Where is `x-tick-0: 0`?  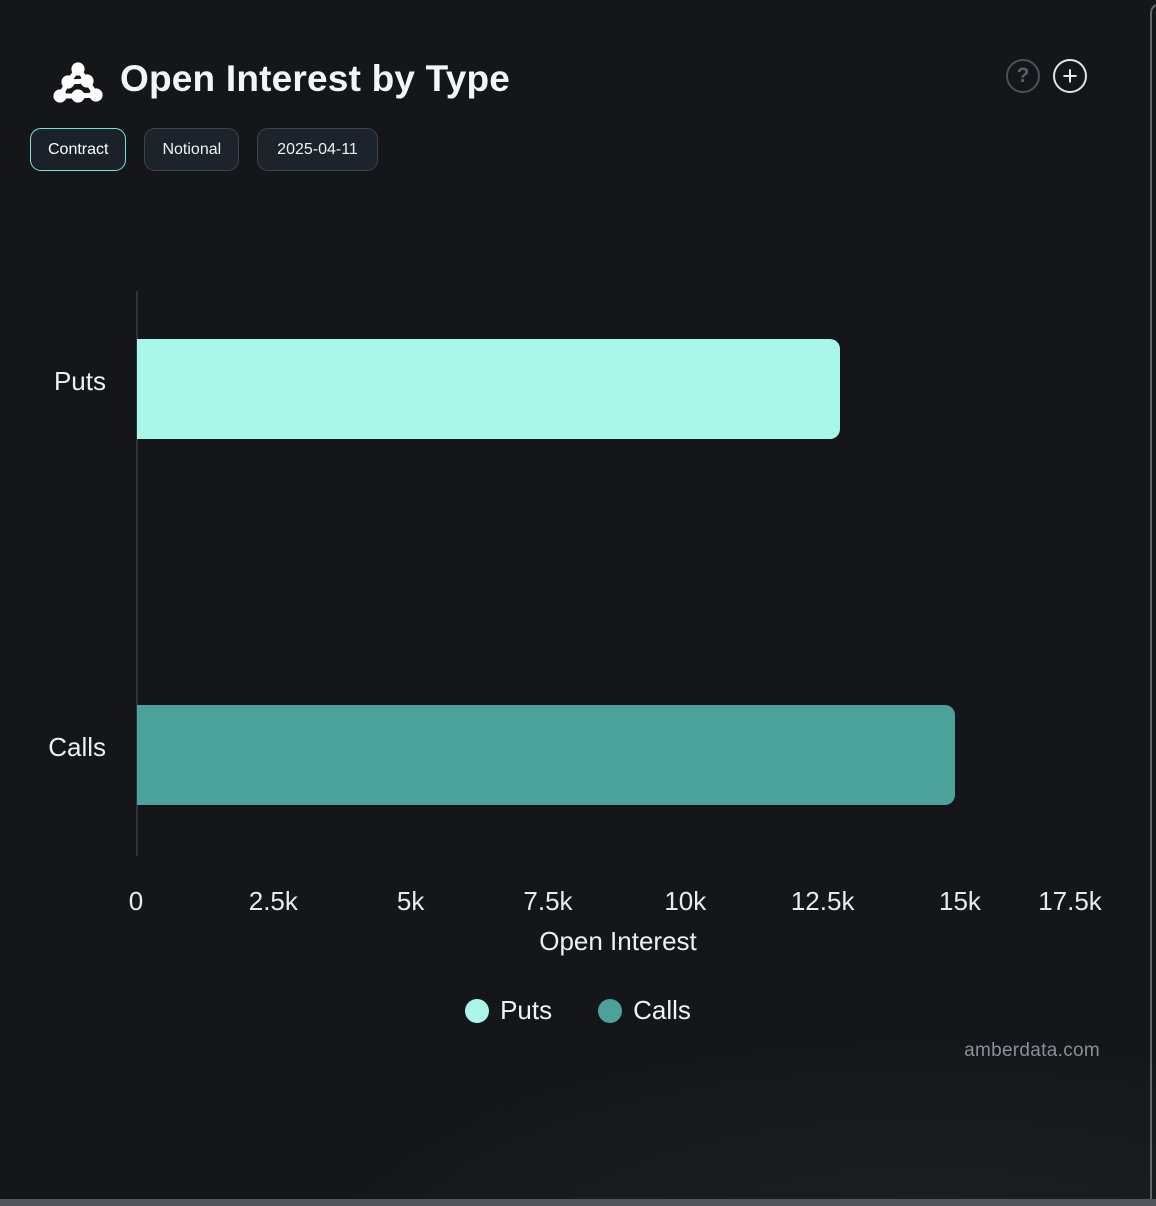
x-tick-0: 0 is located at coordinates (136, 901).